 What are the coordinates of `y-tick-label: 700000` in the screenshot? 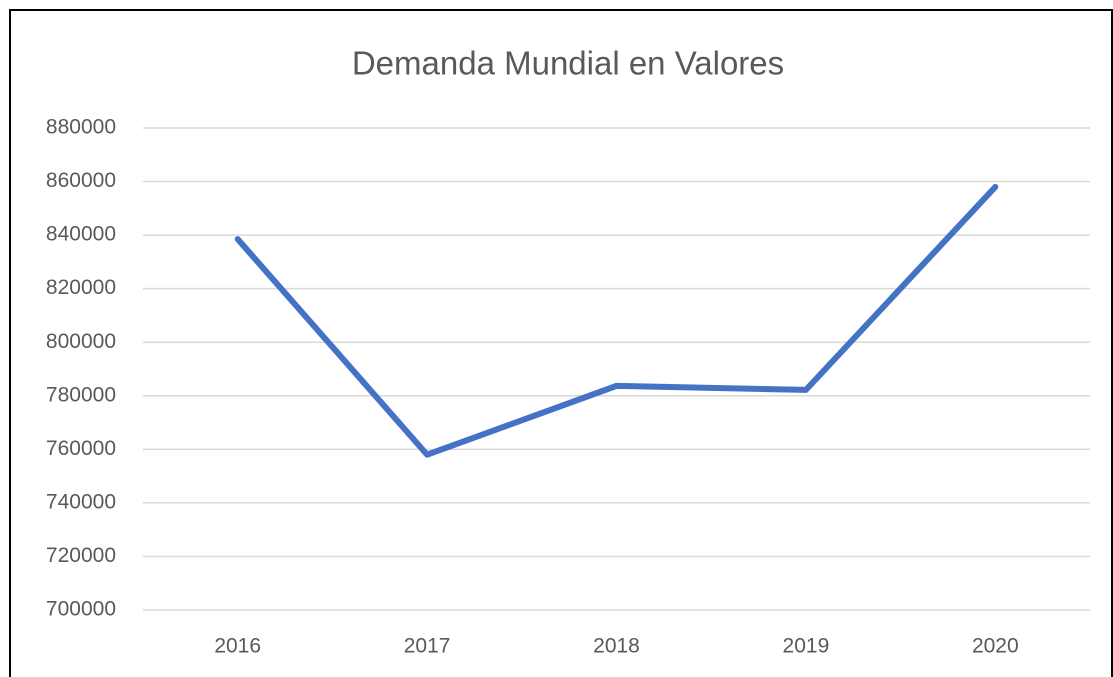 It's located at (81, 609).